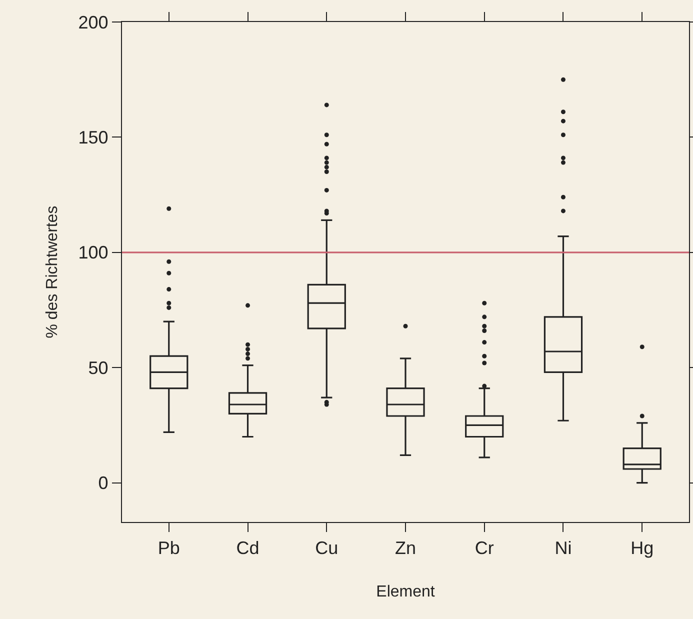 This screenshot has height=619, width=693. Describe the element at coordinates (93, 252) in the screenshot. I see `y-tick-label: 100` at that location.